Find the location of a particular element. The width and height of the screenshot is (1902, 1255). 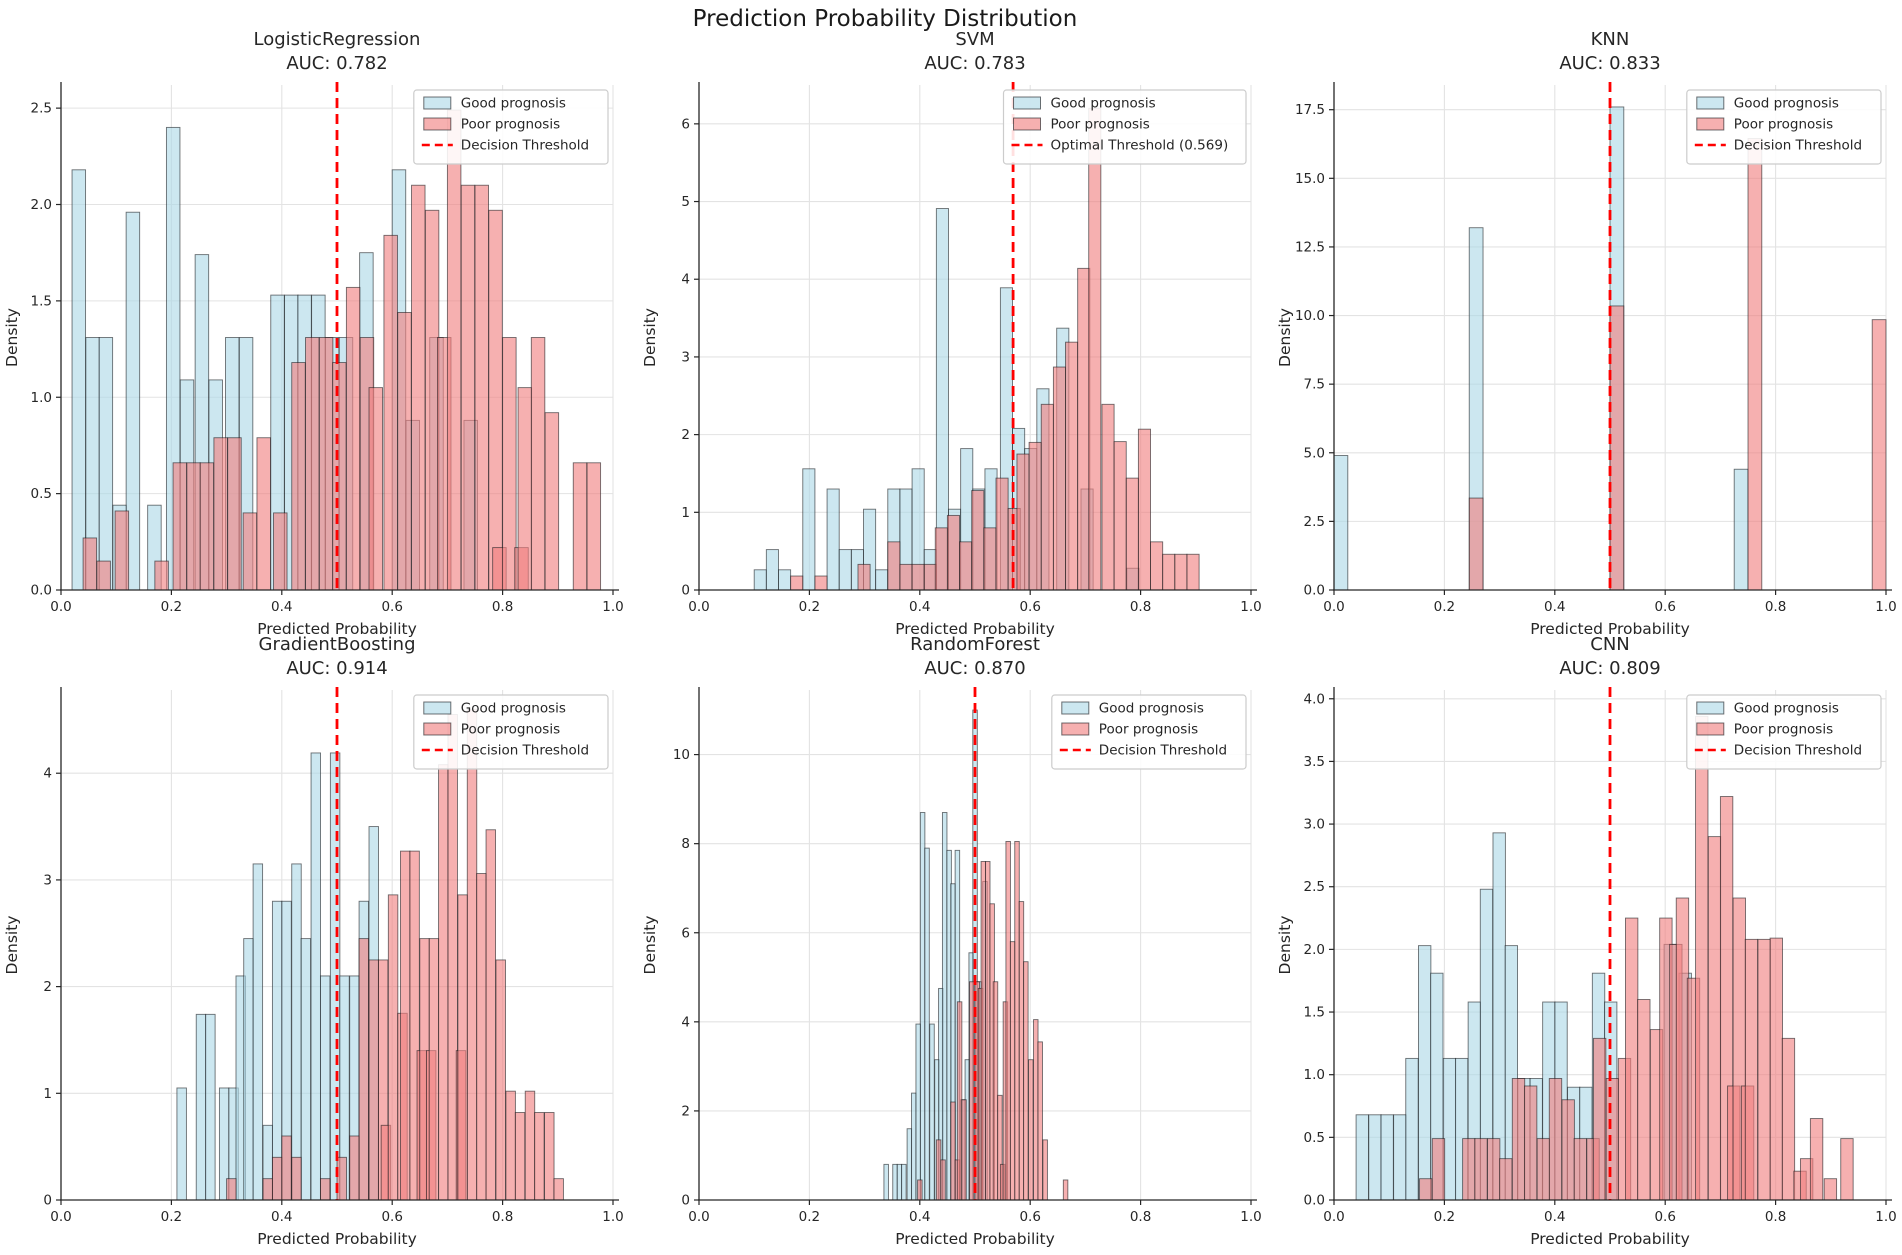

y-tick-label: 3 is located at coordinates (47, 880).